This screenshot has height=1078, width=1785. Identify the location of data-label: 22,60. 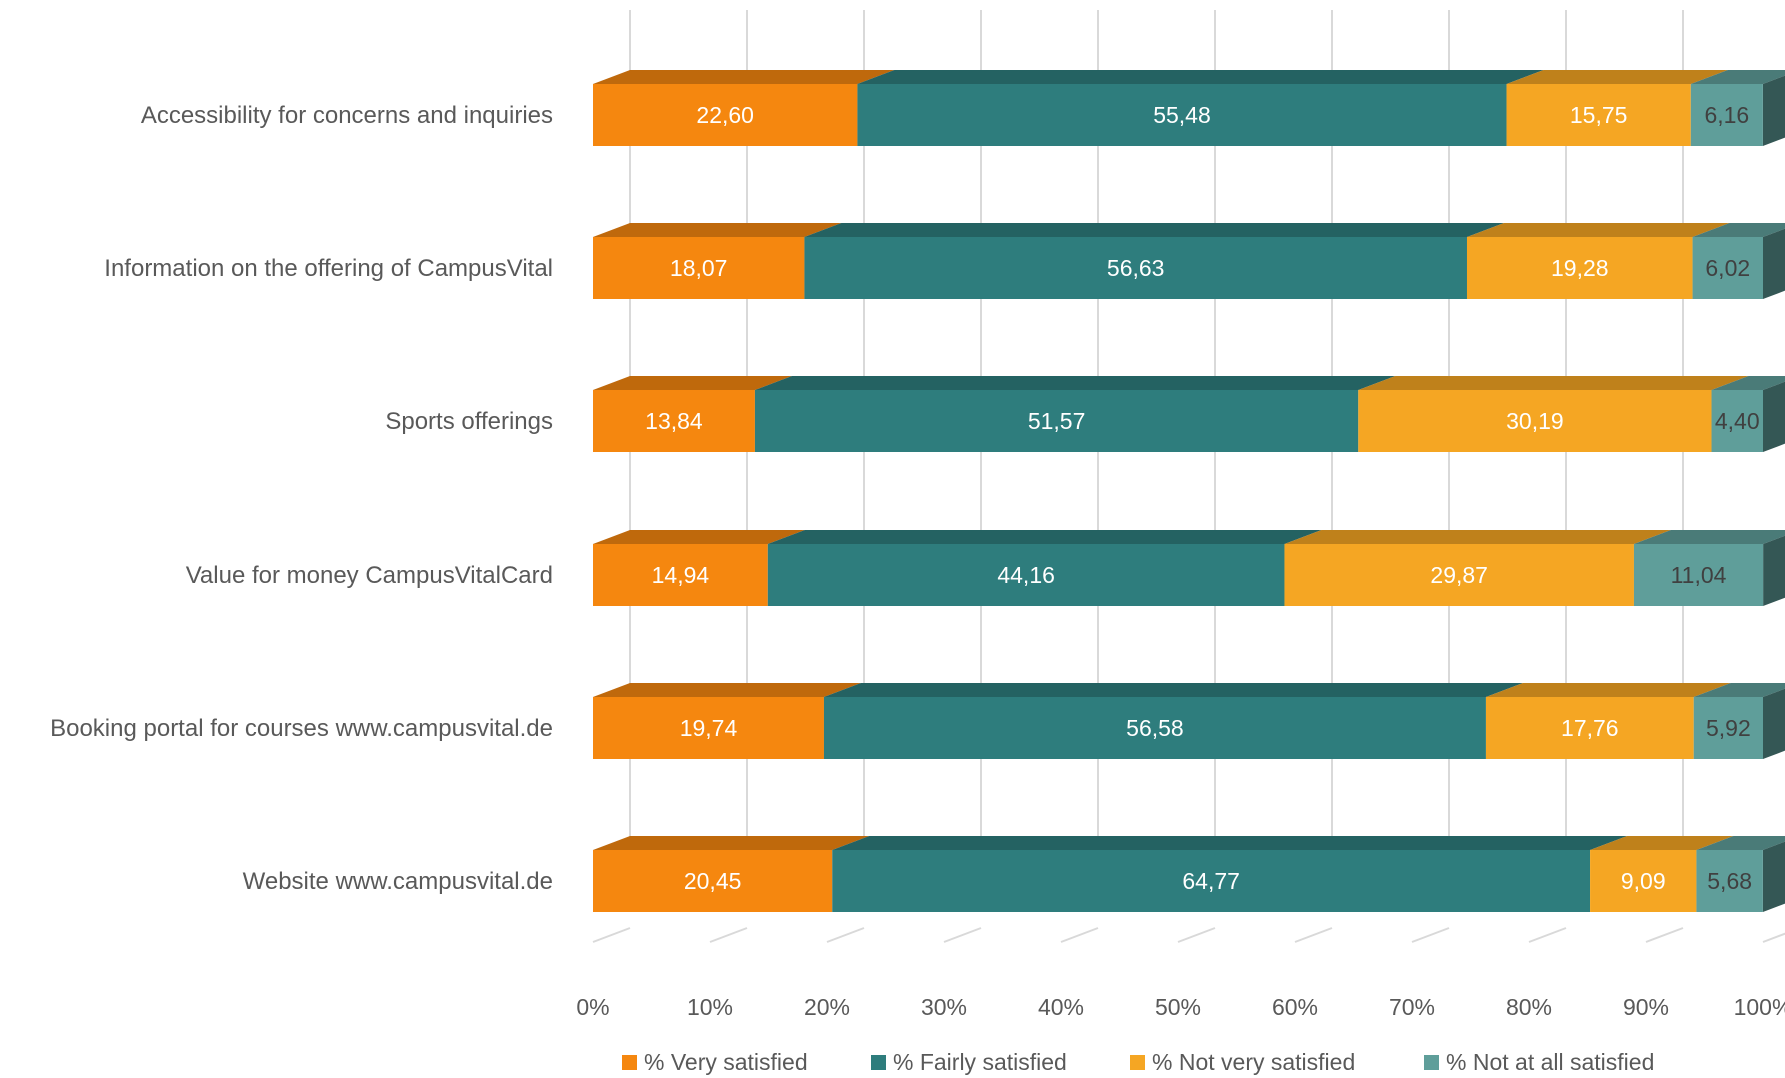
(725, 115).